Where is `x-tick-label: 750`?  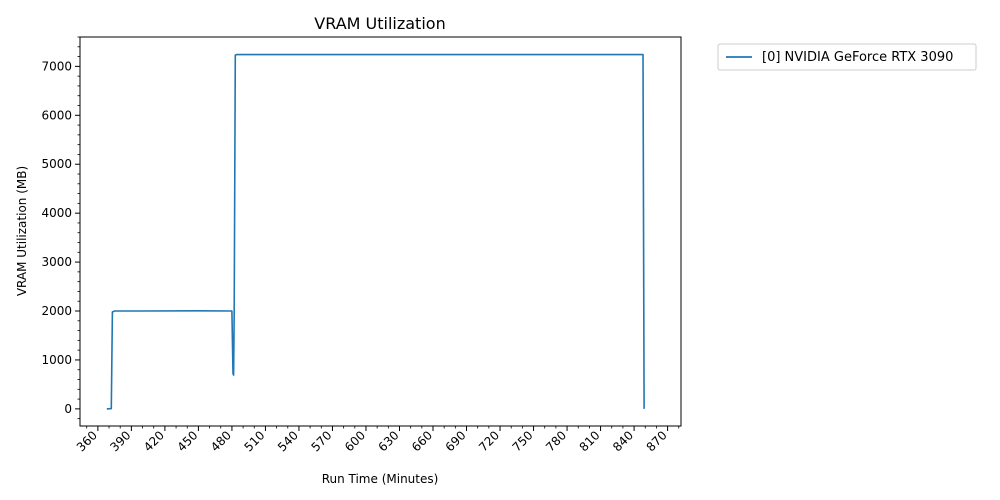
x-tick-label: 750 is located at coordinates (523, 441).